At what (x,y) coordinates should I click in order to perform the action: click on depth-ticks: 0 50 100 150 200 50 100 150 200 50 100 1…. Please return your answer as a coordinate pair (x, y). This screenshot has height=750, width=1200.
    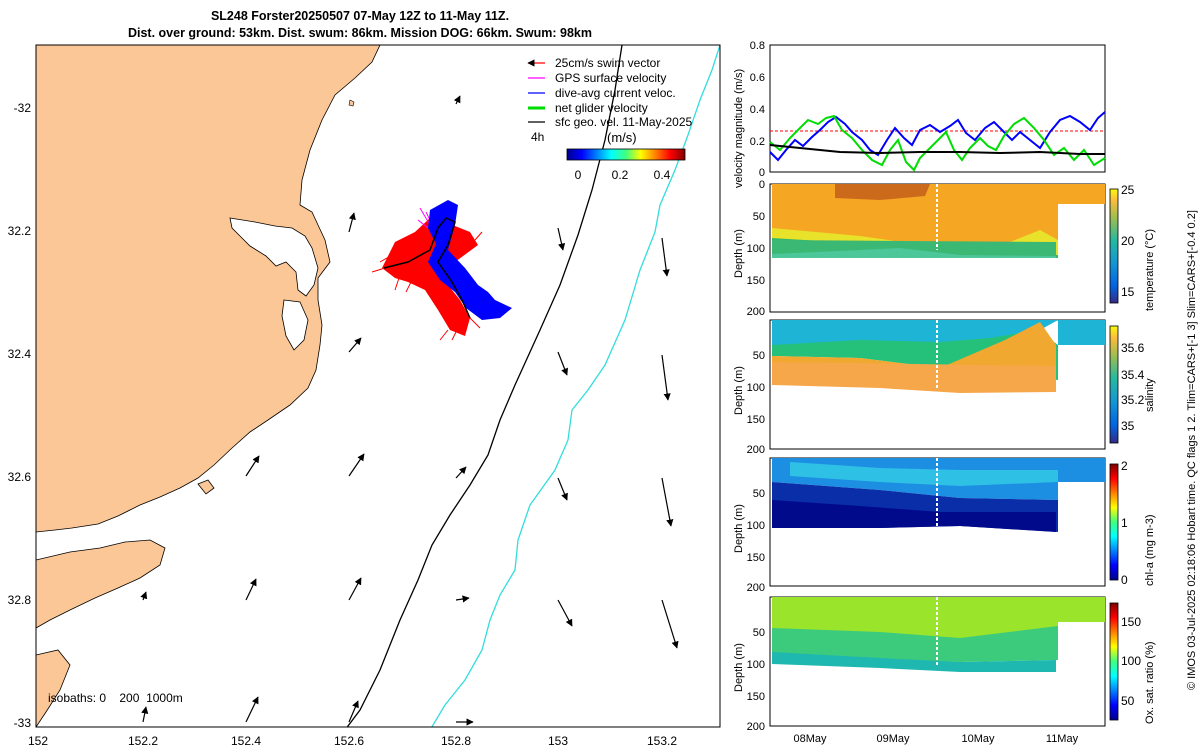
    Looking at the image, I should click on (756, 456).